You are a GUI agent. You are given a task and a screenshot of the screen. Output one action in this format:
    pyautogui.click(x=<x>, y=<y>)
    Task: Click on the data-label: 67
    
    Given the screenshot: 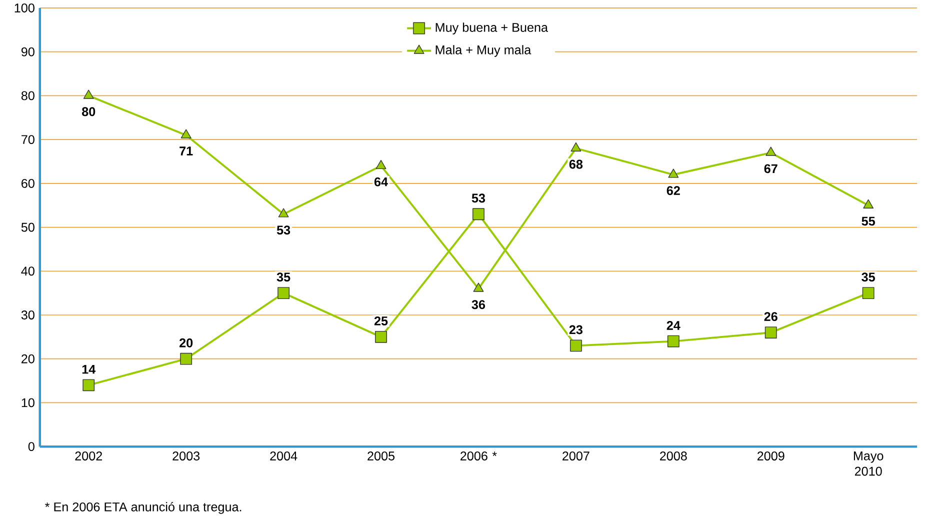 What is the action you would take?
    pyautogui.click(x=771, y=168)
    